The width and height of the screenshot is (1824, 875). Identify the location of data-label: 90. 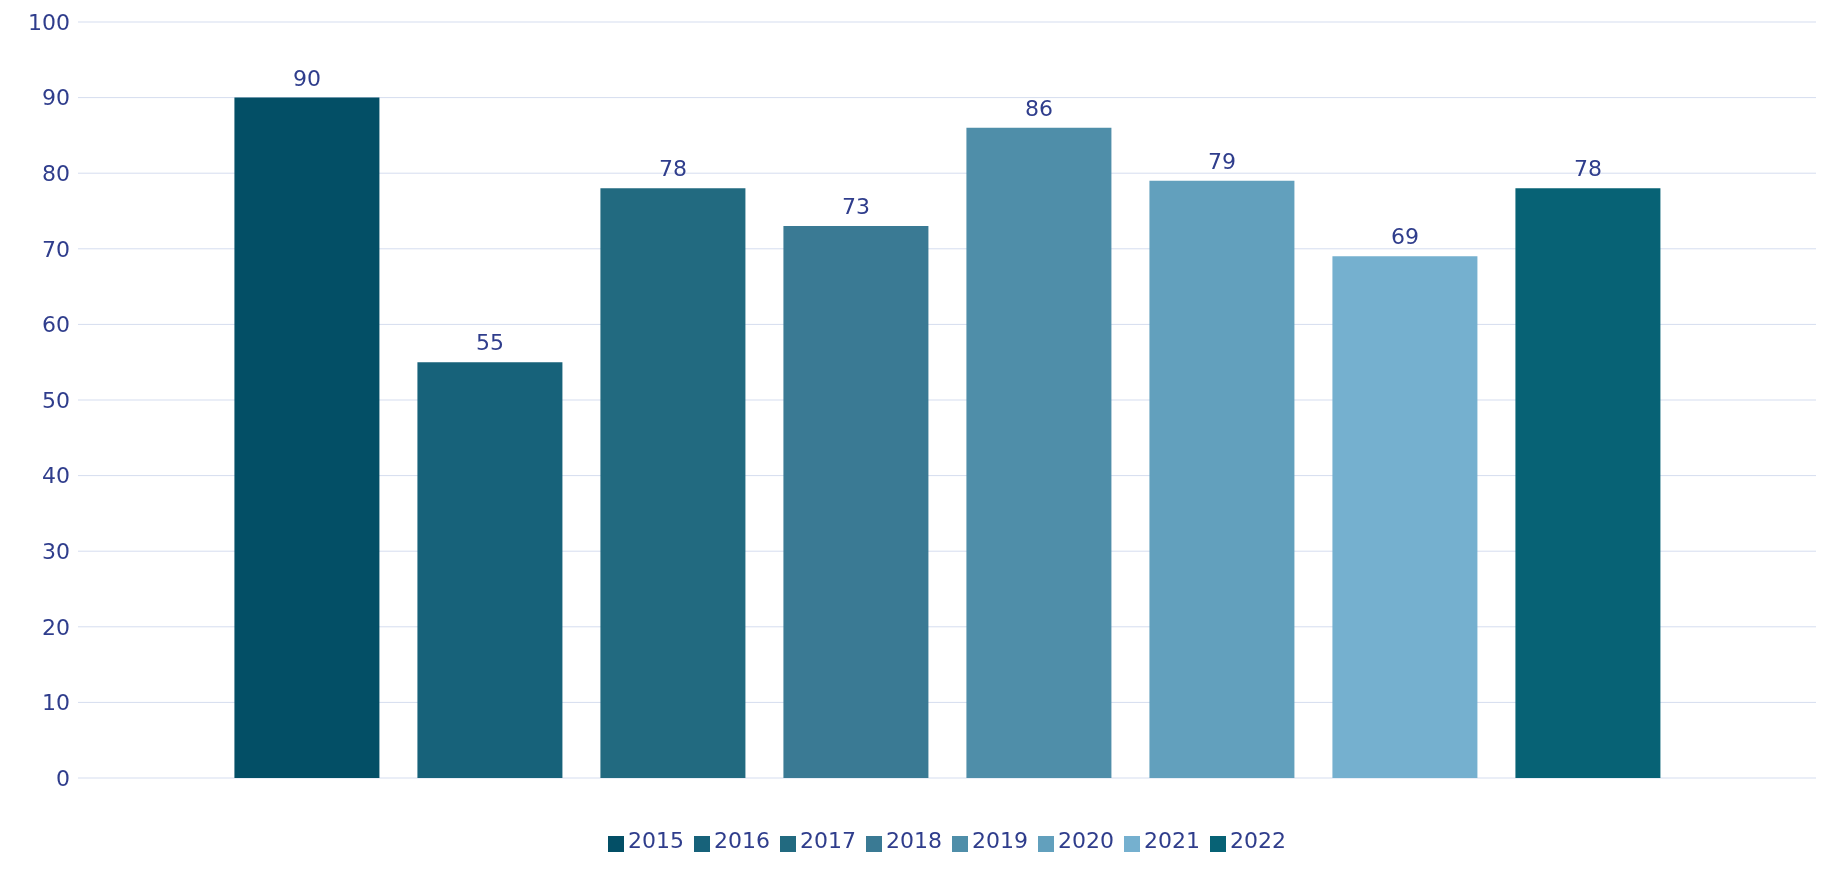
(306, 78).